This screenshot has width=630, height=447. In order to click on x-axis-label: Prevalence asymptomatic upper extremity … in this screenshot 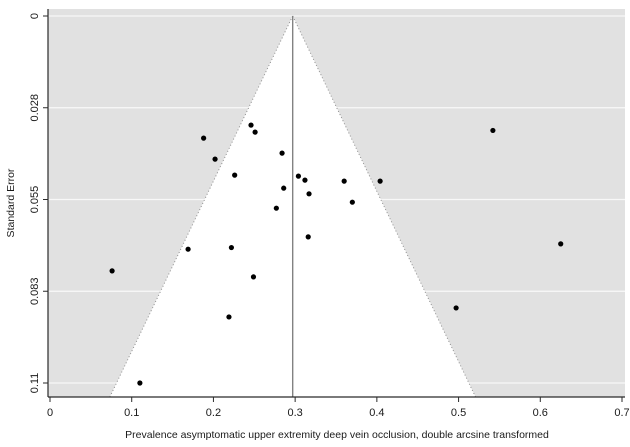, I will do `click(337, 435)`.